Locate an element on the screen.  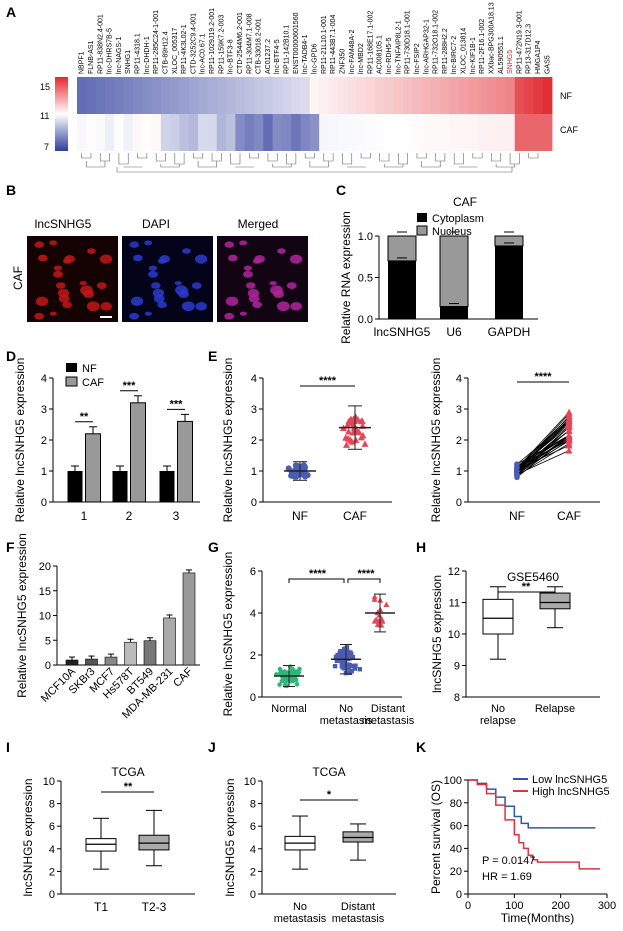
y-tick-label: 4 is located at coordinates (254, 379).